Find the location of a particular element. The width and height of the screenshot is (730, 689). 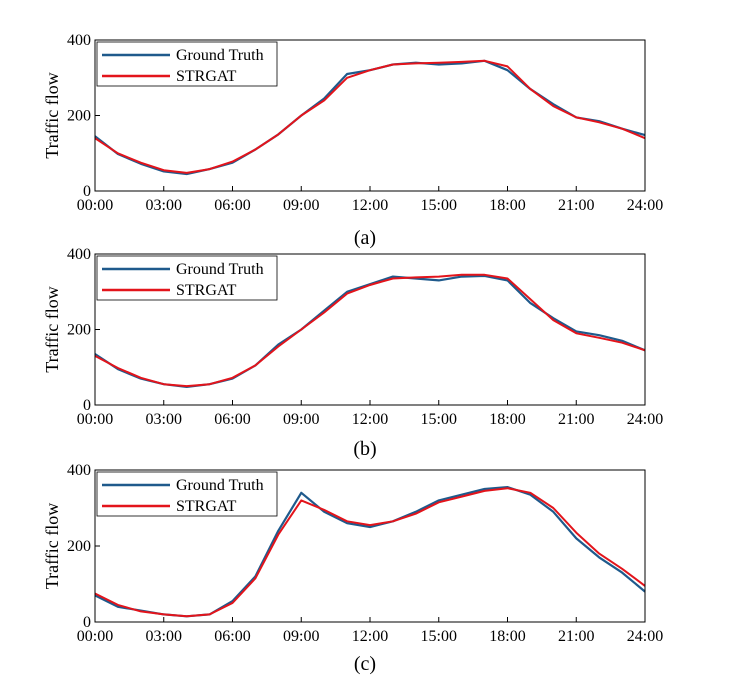

panel-caption: (b) is located at coordinates (364, 449).